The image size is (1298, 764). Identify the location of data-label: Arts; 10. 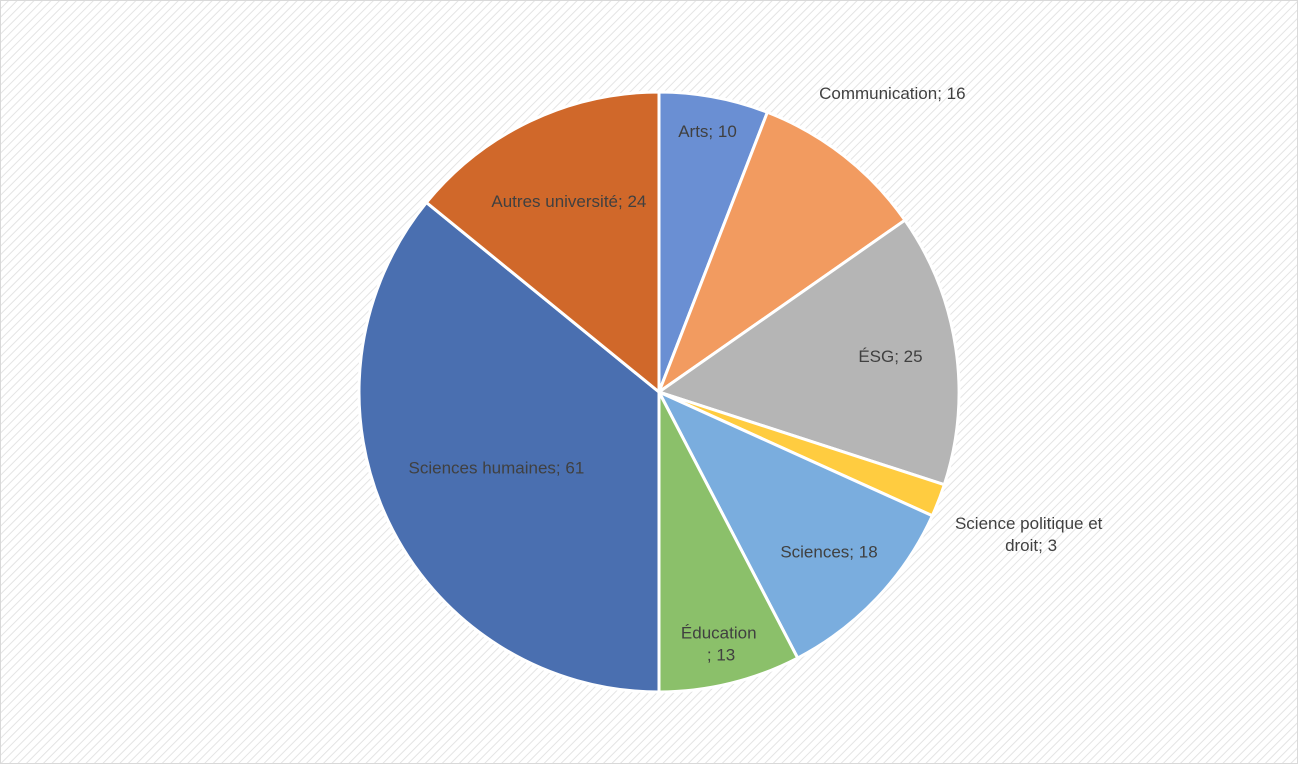
(707, 131).